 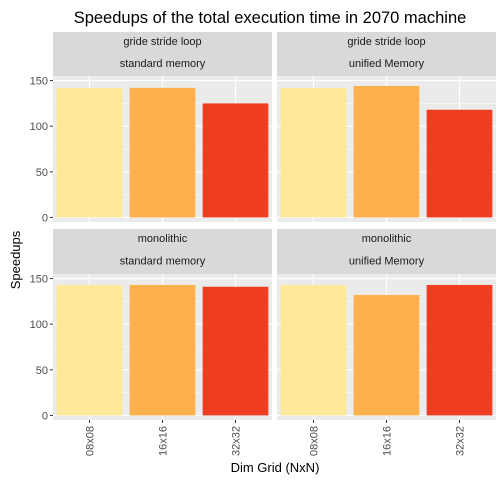 I want to click on x-axis-title: Dim Grid (NxN), so click(x=275, y=467).